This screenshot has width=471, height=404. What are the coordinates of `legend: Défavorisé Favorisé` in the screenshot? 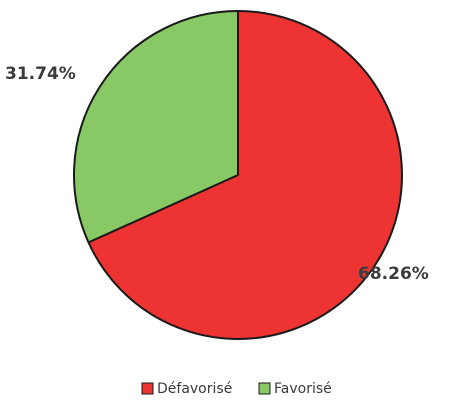 It's located at (236, 389).